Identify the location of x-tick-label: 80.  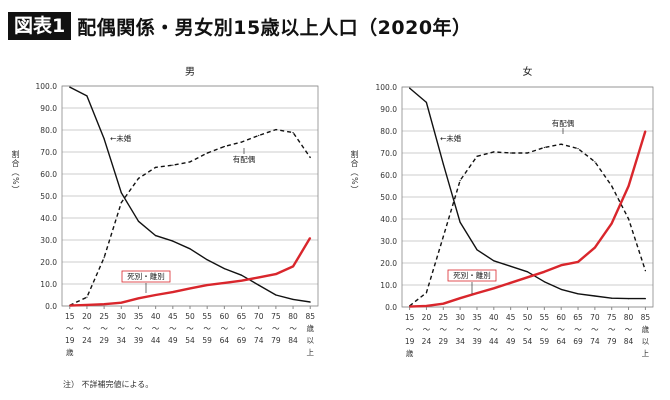
(293, 316).